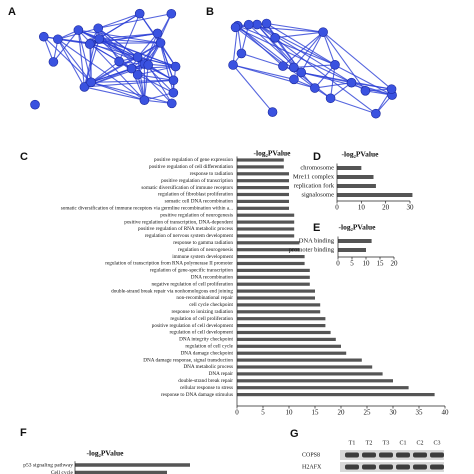 The height and width of the screenshot is (474, 474). What do you see at coordinates (201, 332) in the screenshot?
I see `category-label: regulation of cell development` at bounding box center [201, 332].